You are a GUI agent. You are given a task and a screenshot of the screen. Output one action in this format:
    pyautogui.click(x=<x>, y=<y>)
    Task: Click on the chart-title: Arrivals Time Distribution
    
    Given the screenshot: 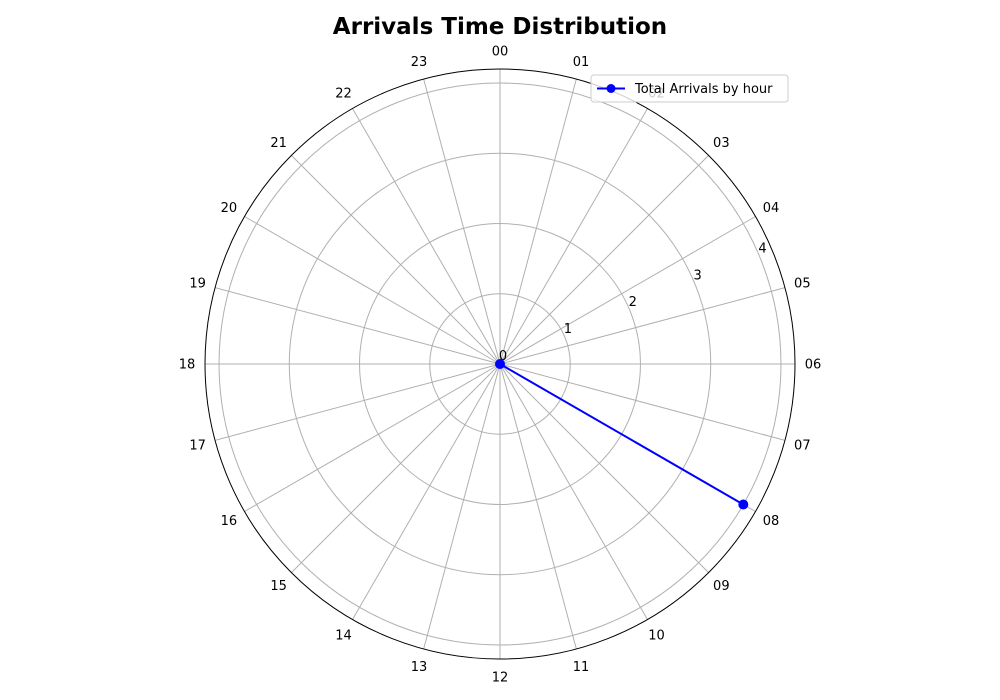 What is the action you would take?
    pyautogui.click(x=500, y=27)
    